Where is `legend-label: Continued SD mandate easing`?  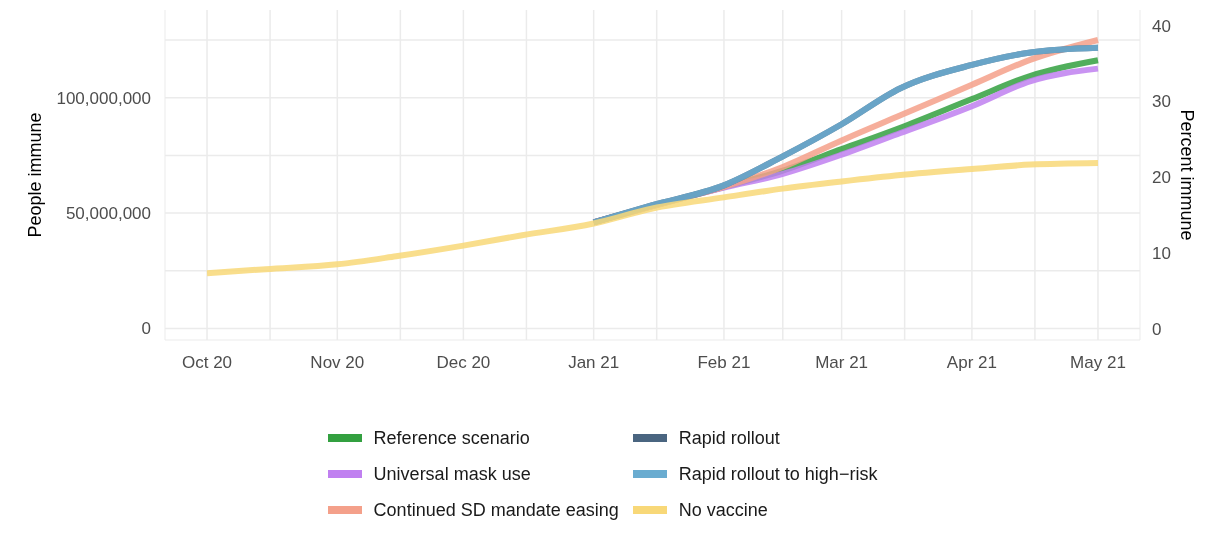 legend-label: Continued SD mandate easing is located at coordinates (496, 510).